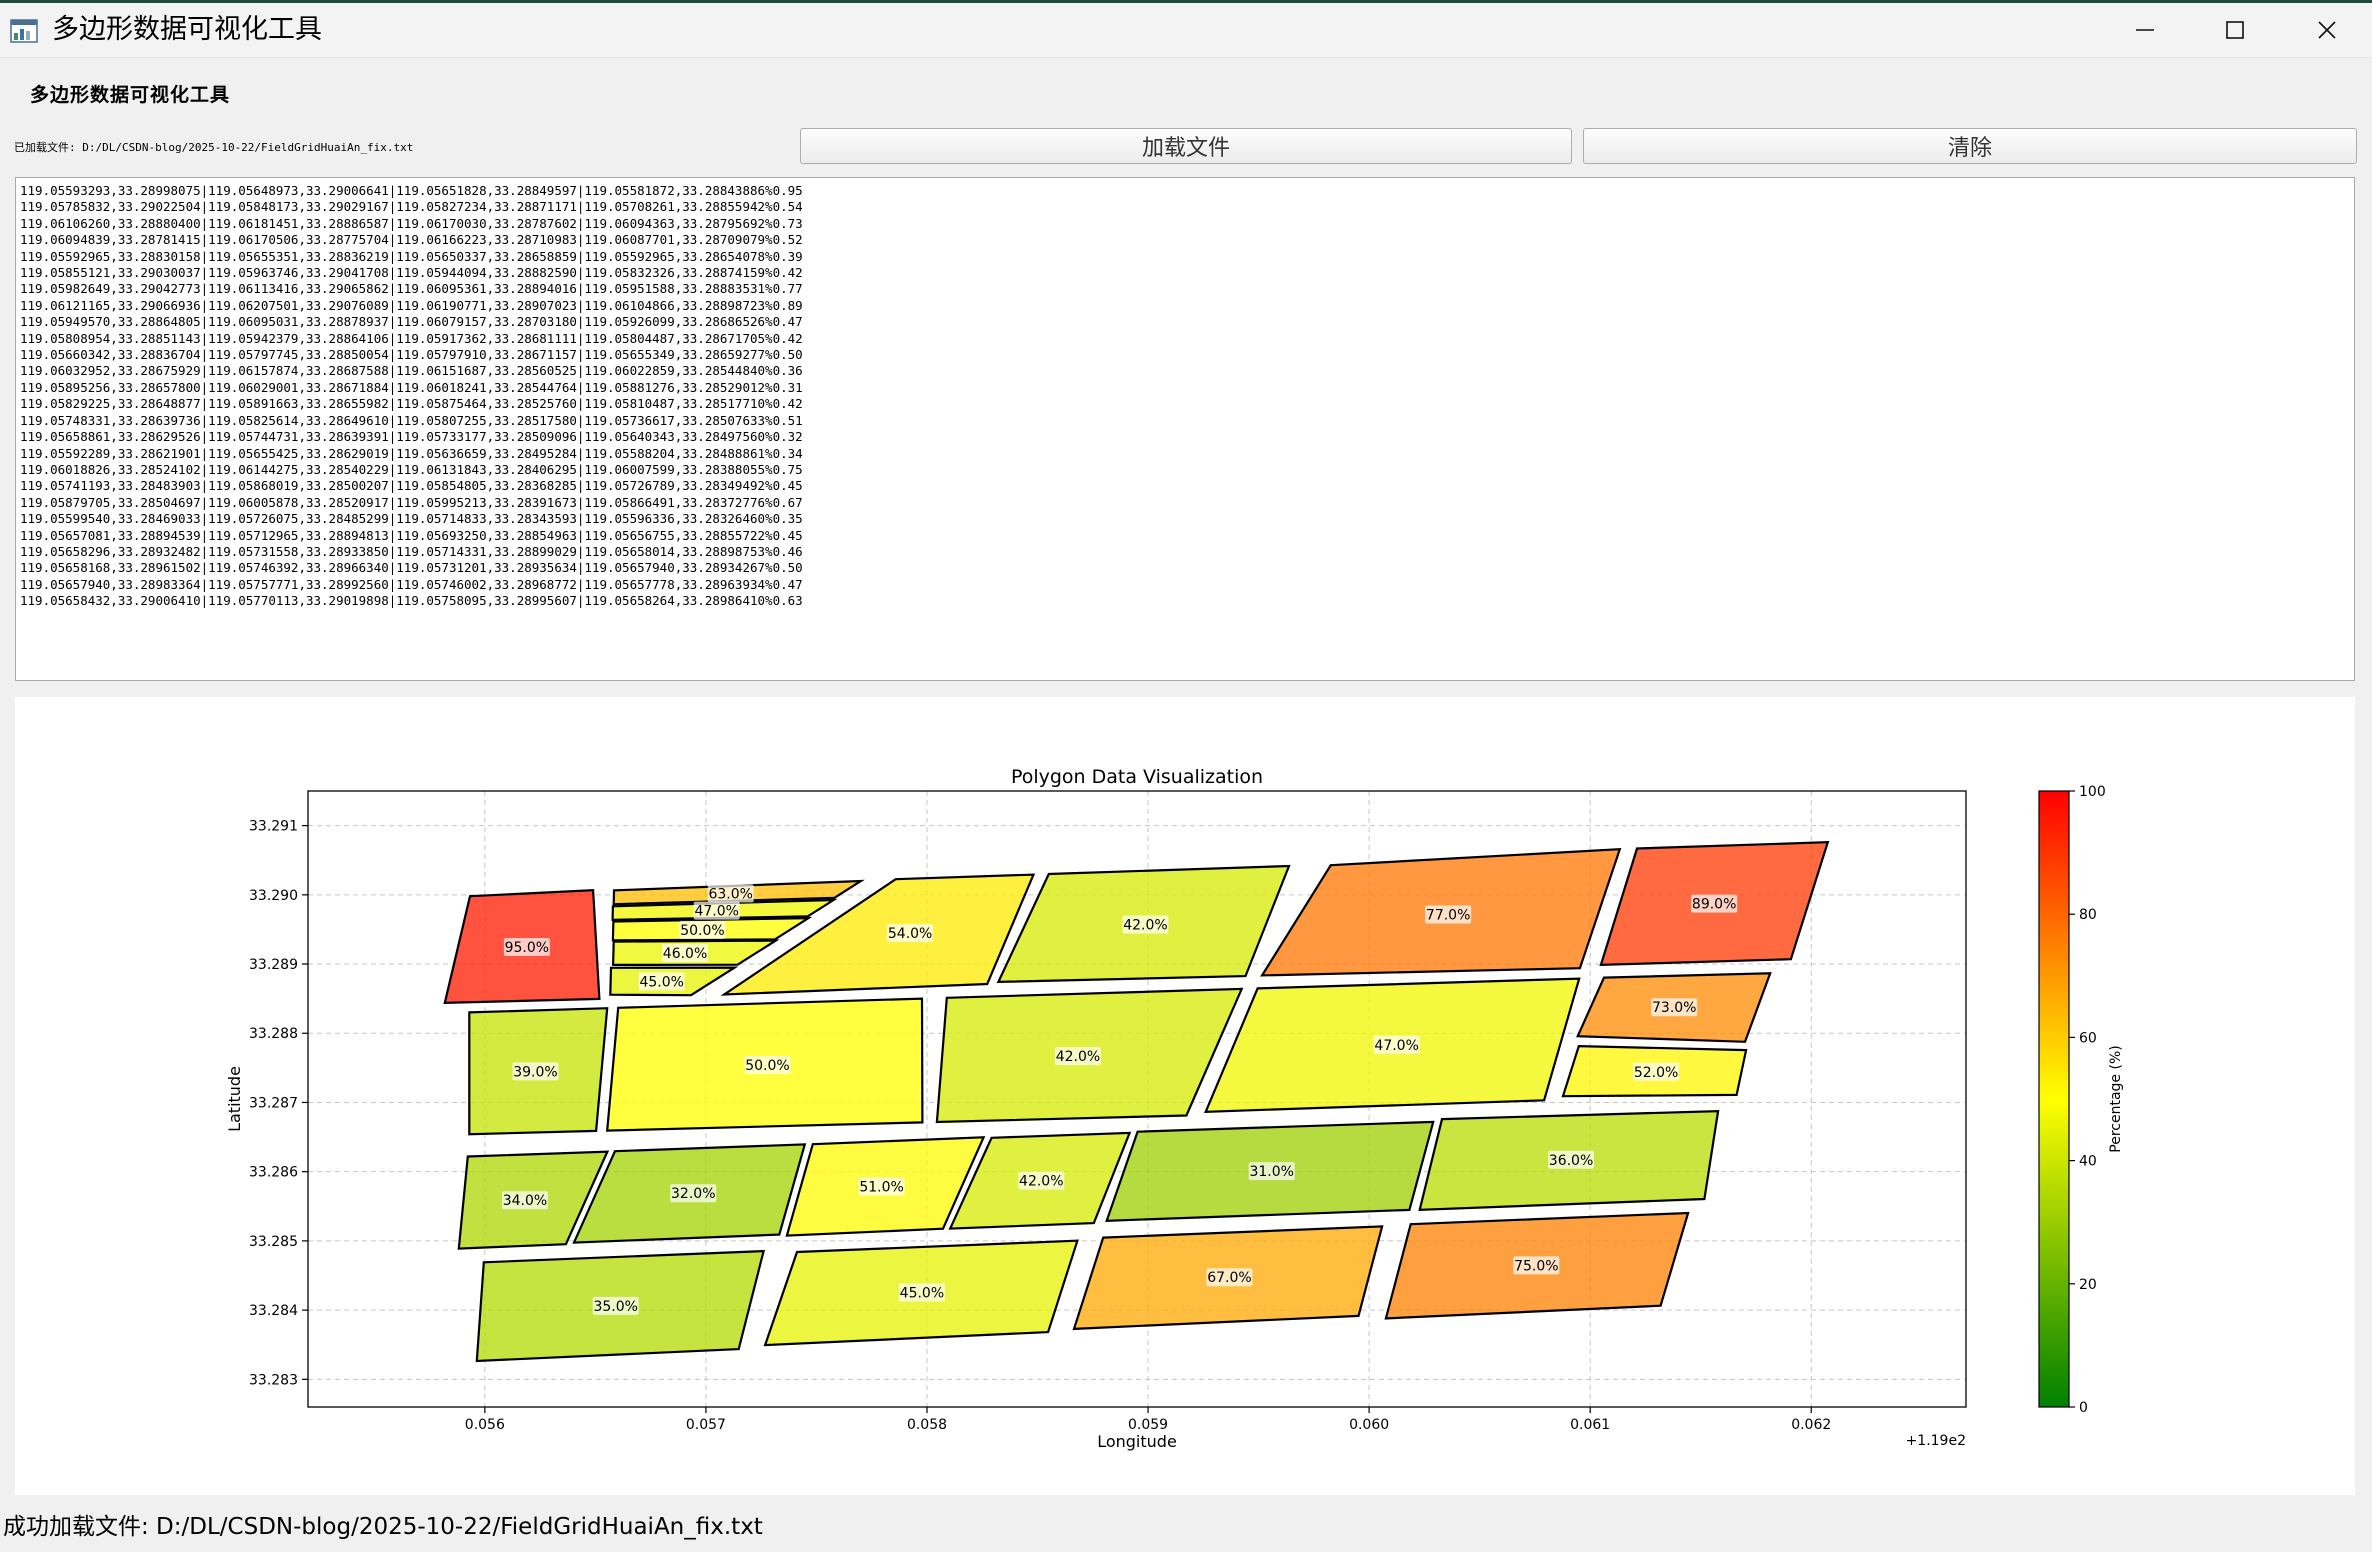 Image resolution: width=2372 pixels, height=1552 pixels. I want to click on polygon-label: 95.0%, so click(527, 948).